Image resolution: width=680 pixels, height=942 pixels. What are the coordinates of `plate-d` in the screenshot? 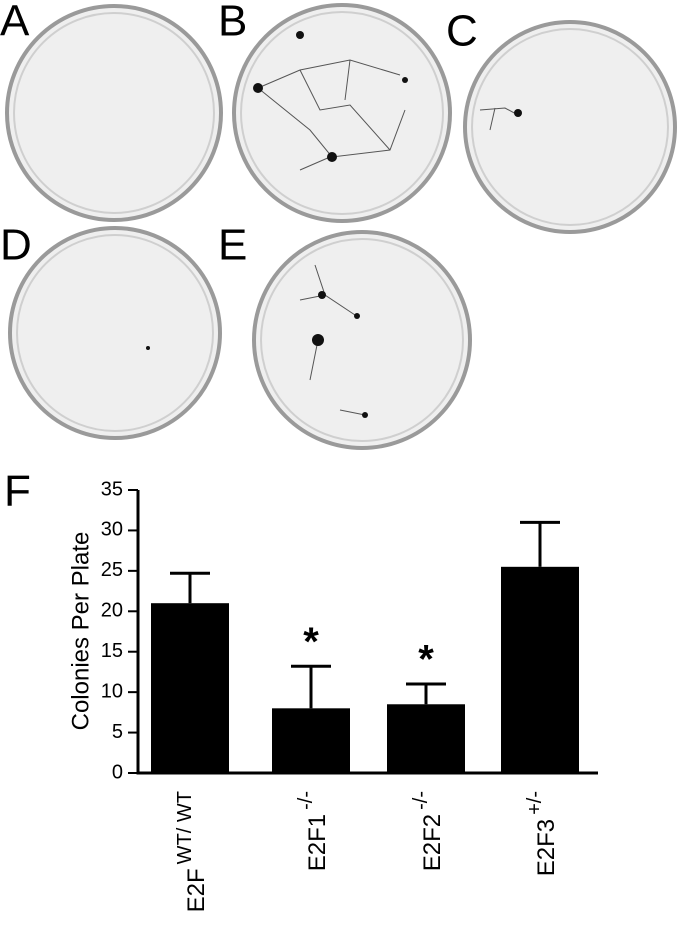 It's located at (115, 333).